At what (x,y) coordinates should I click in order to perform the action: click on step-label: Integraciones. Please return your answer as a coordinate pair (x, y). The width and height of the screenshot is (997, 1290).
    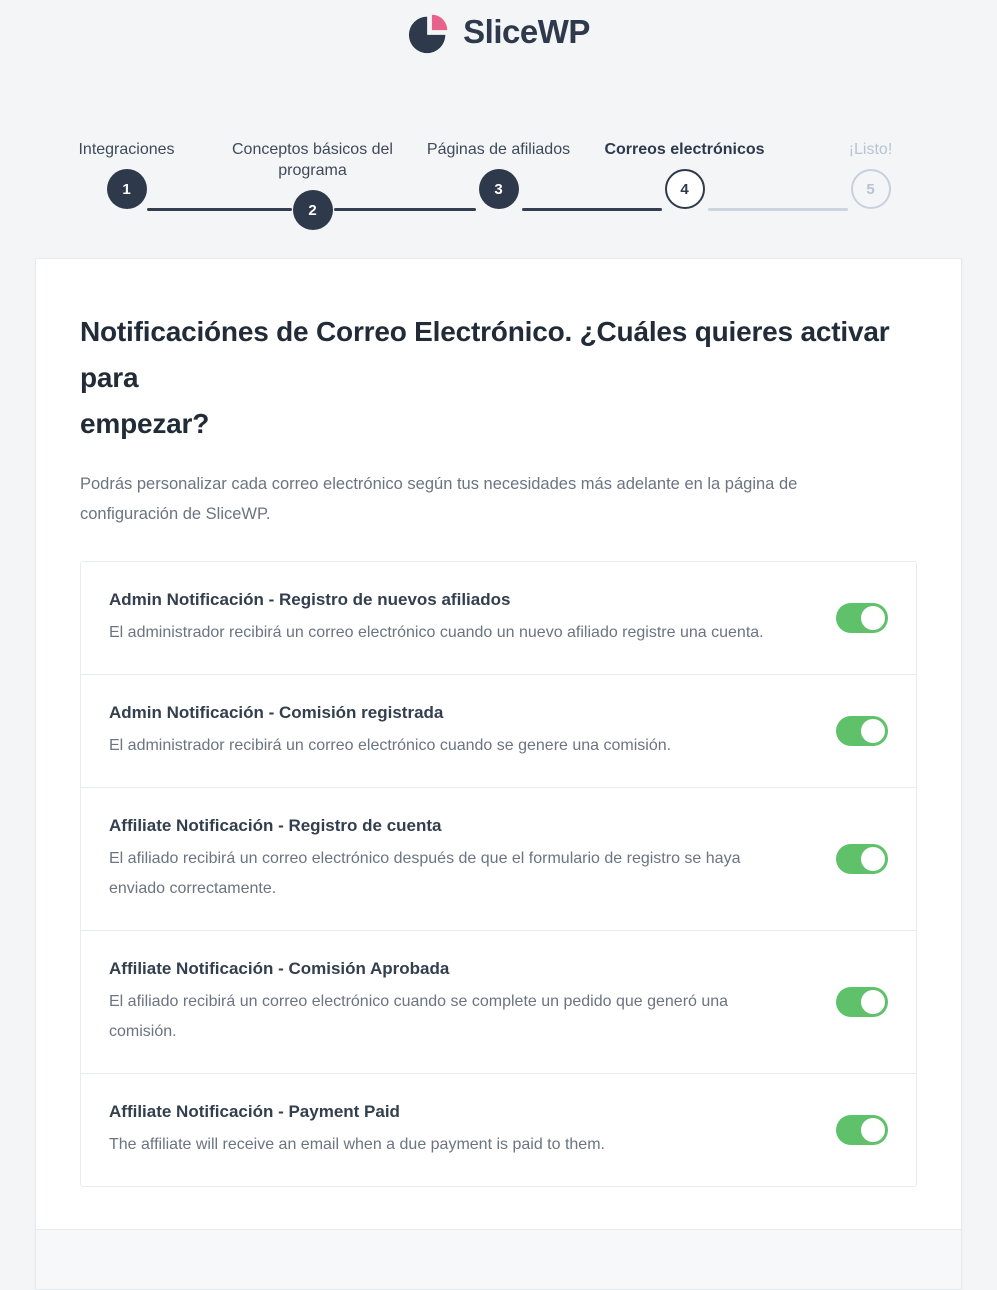
    Looking at the image, I should click on (126, 149).